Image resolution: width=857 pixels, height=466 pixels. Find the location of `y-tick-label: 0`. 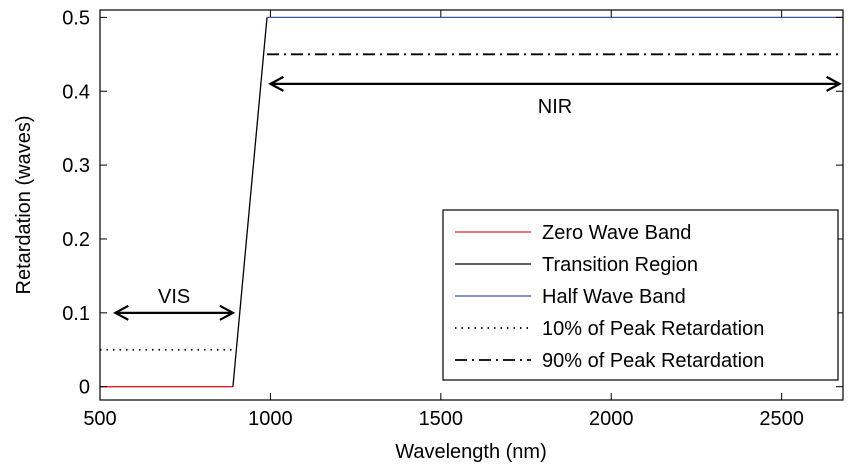

y-tick-label: 0 is located at coordinates (84, 388).